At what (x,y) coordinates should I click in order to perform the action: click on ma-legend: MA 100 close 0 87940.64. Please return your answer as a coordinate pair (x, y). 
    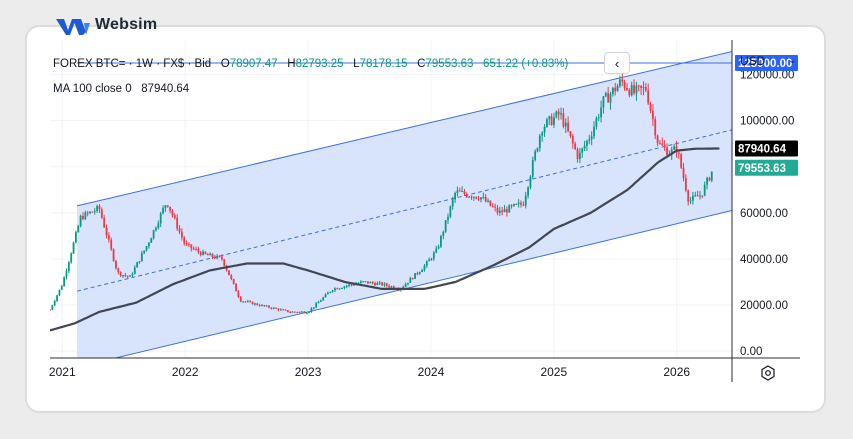
    Looking at the image, I should click on (121, 89).